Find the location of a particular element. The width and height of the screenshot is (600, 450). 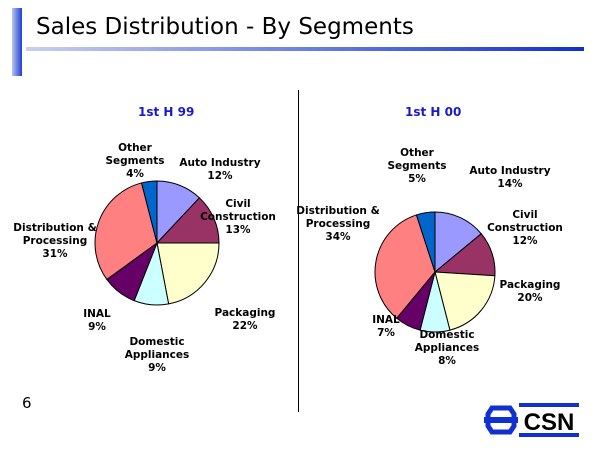

slice-percent: 34% is located at coordinates (338, 237).